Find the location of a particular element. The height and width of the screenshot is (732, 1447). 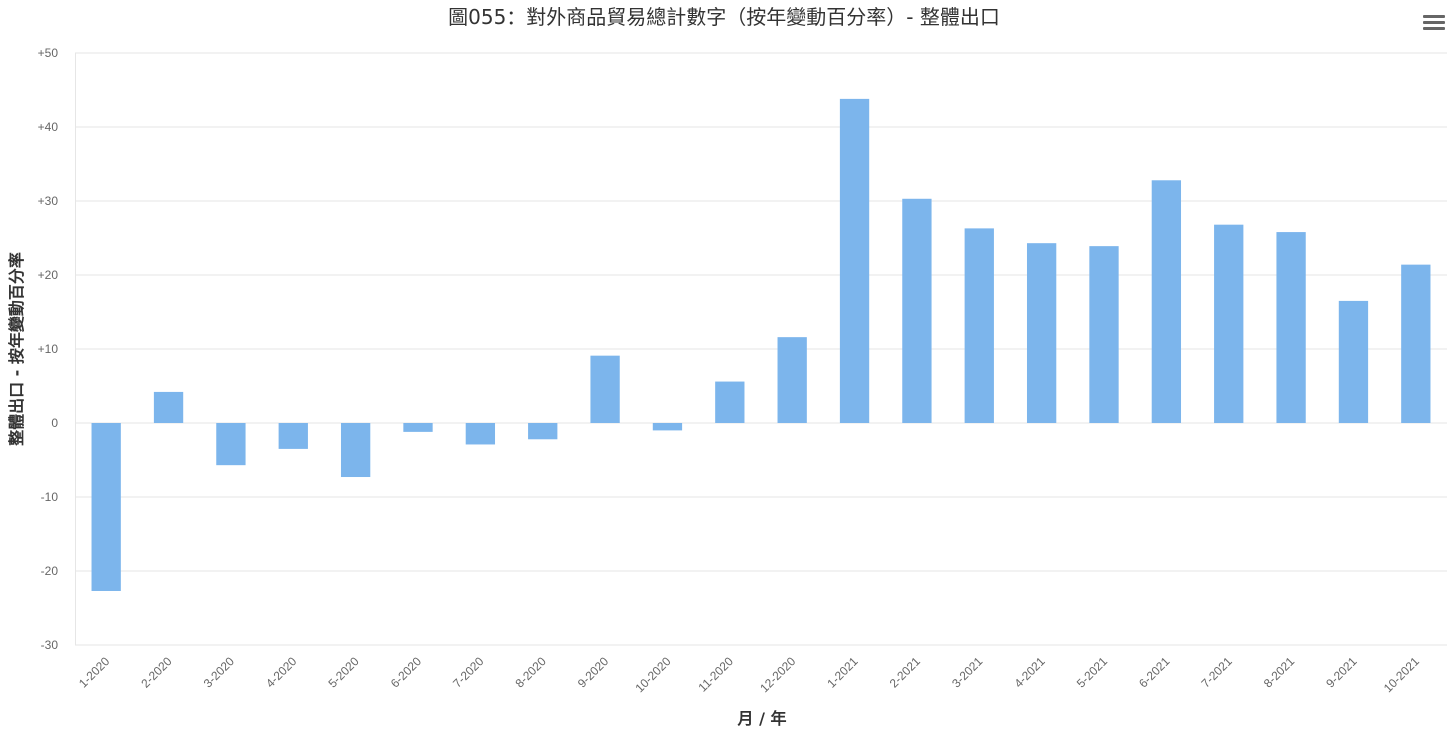

y-tick-label: +10 is located at coordinates (48, 349).